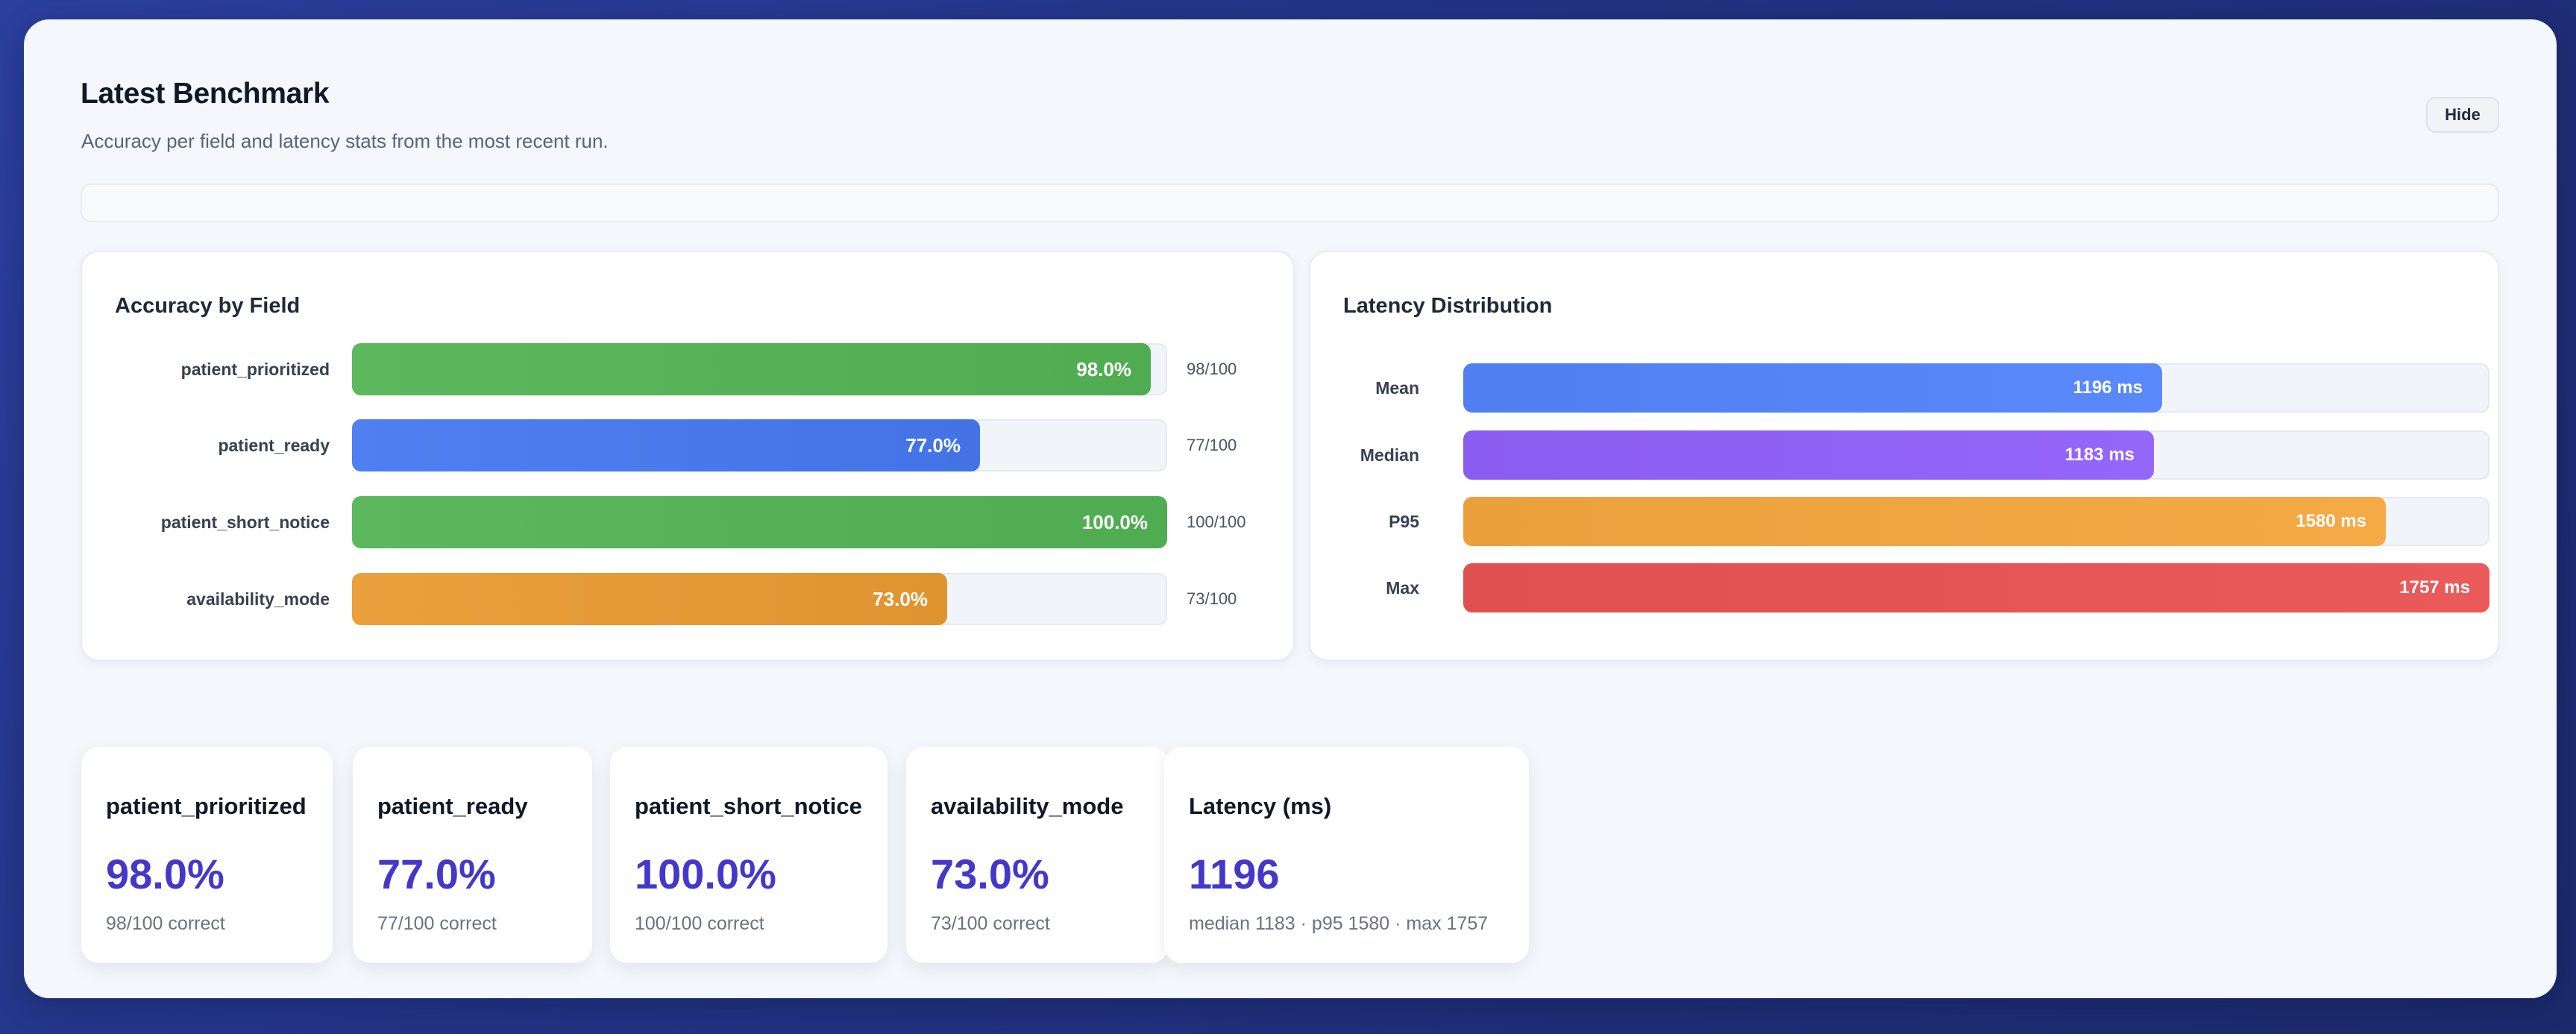 This screenshot has width=2576, height=1034. What do you see at coordinates (2463, 115) in the screenshot?
I see `hide-button: Hide` at bounding box center [2463, 115].